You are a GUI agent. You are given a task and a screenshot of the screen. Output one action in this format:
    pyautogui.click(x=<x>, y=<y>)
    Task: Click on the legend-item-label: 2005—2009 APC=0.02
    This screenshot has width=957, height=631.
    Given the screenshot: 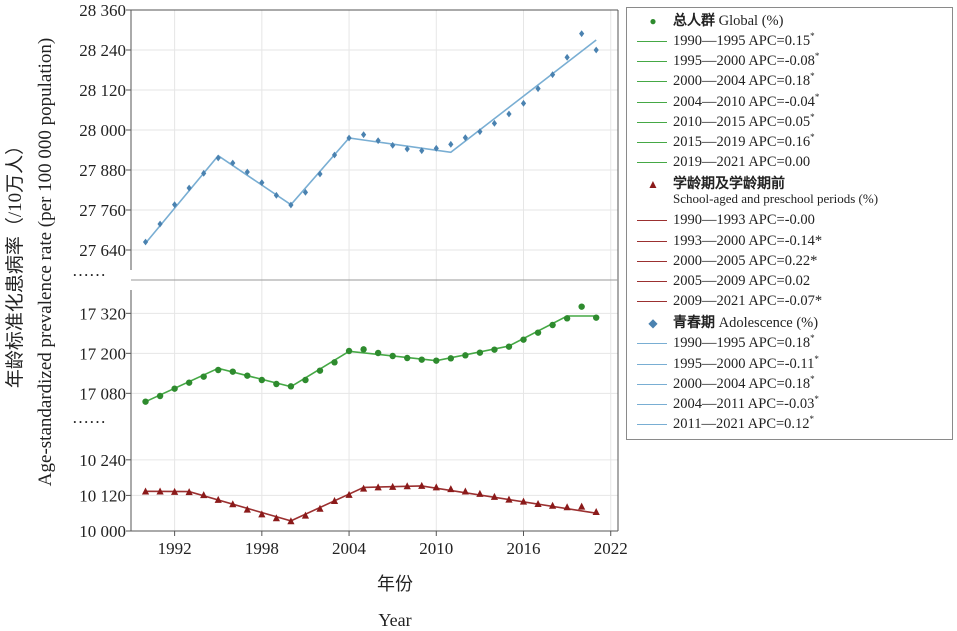 What is the action you would take?
    pyautogui.click(x=742, y=281)
    